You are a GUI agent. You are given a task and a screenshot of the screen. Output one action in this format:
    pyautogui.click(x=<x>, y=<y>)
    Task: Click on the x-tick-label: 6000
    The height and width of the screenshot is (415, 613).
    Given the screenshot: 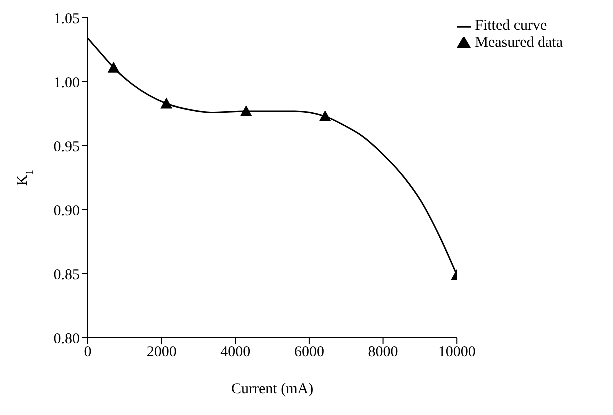 What is the action you would take?
    pyautogui.click(x=309, y=352)
    